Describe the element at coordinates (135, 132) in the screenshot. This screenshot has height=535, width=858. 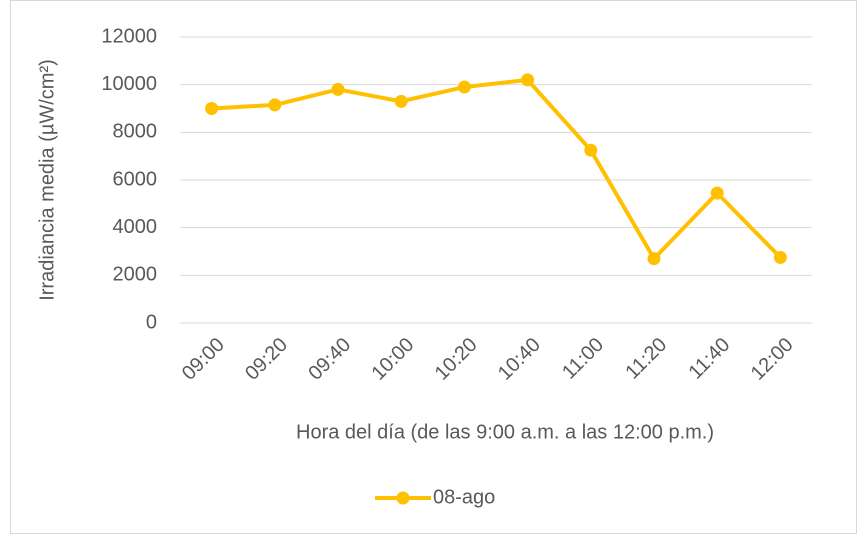
I see `y-tick-label: 8000` at that location.